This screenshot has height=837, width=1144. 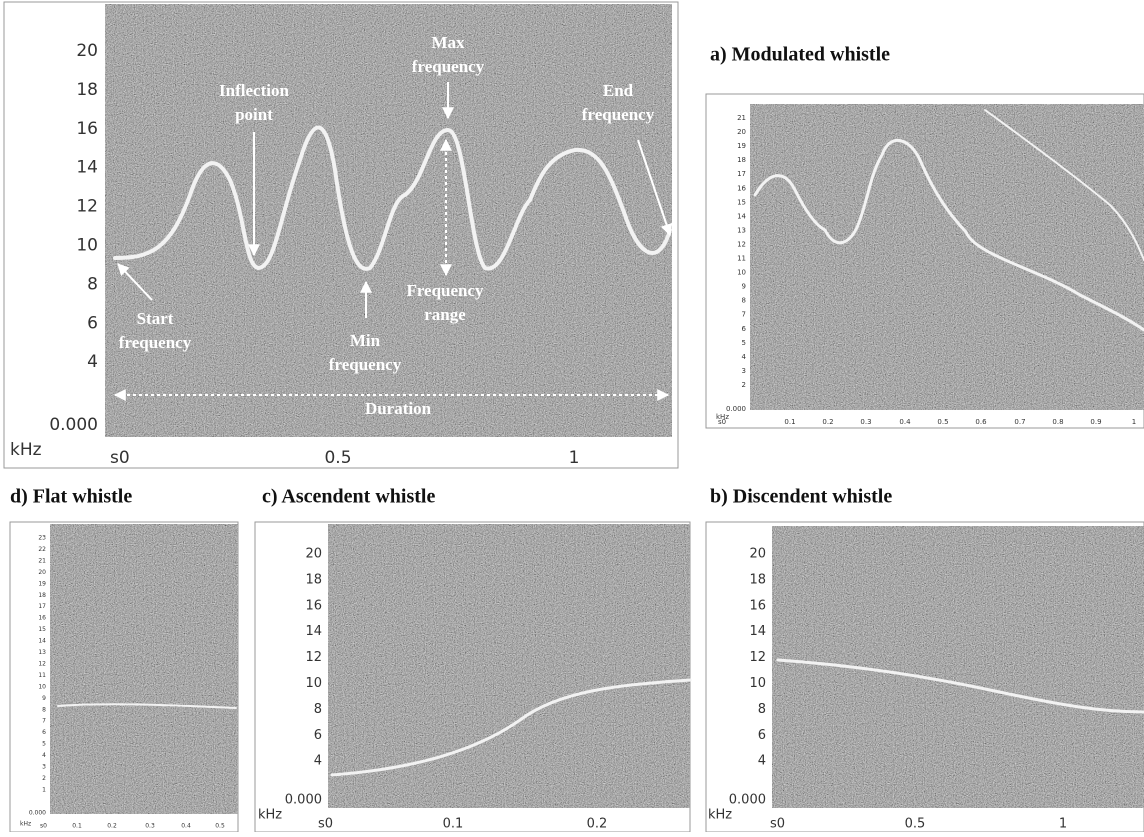 What do you see at coordinates (1019, 422) in the screenshot?
I see `x-tick-label: 0.7` at bounding box center [1019, 422].